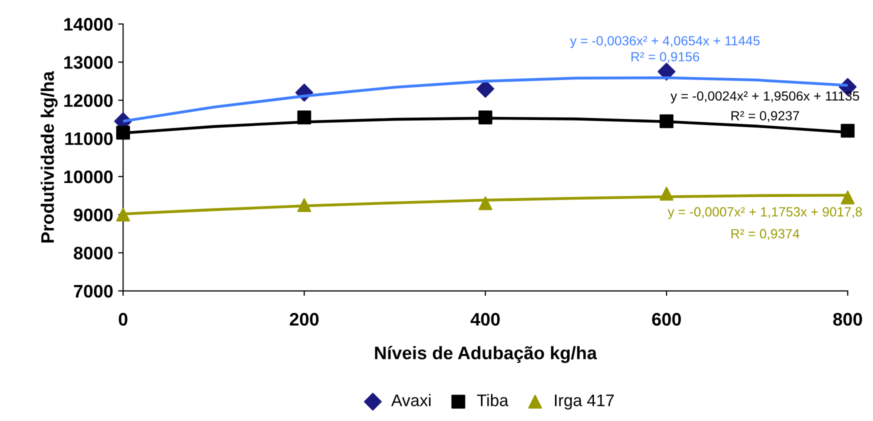 The width and height of the screenshot is (873, 421). I want to click on legend-label: Irga 417, so click(584, 402).